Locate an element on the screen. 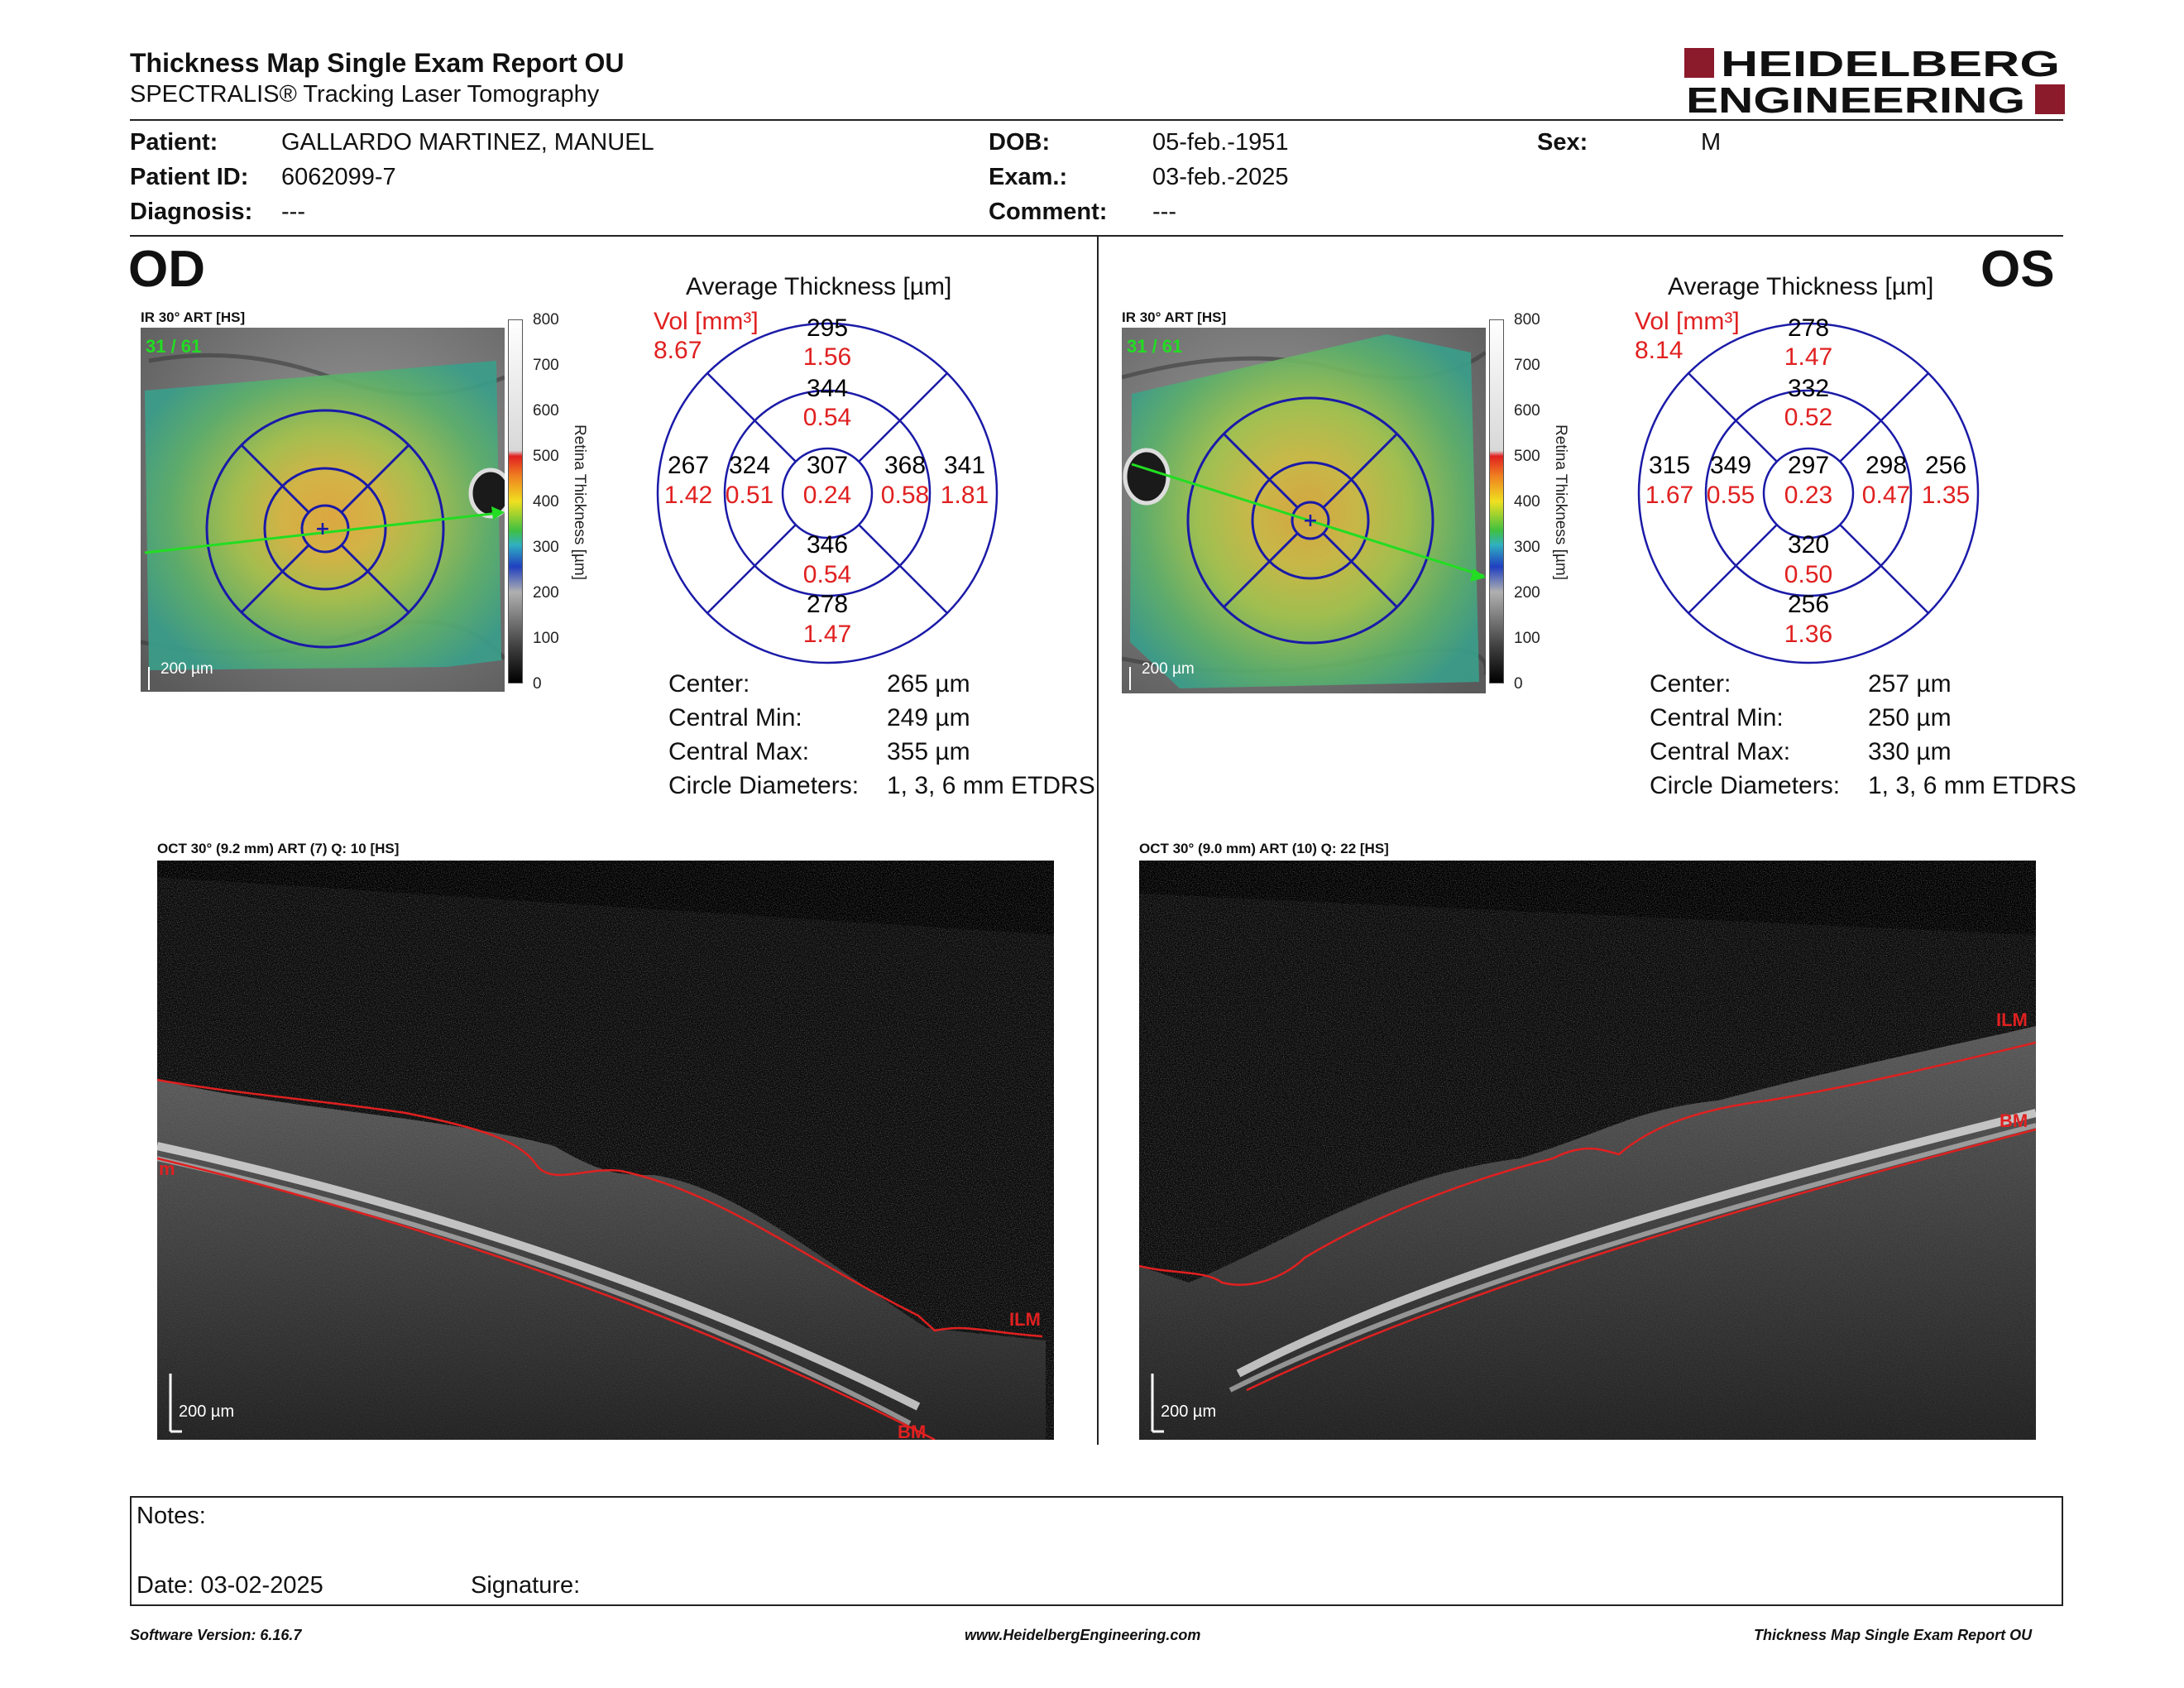 This screenshot has height=1688, width=2184. od-ir-scale-label: 200 µm is located at coordinates (186, 669).